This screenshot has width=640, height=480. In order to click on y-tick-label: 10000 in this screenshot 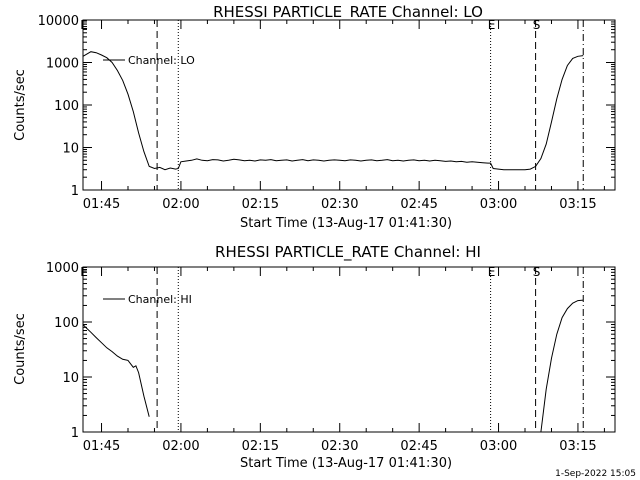, I will do `click(58, 21)`.